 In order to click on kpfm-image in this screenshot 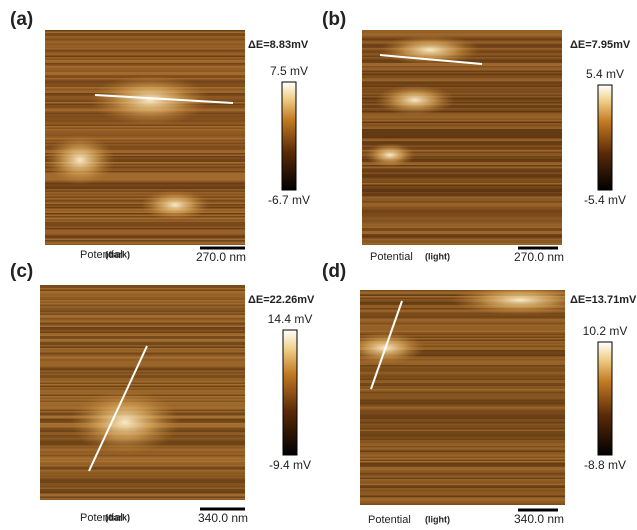, I will do `click(462, 137)`.